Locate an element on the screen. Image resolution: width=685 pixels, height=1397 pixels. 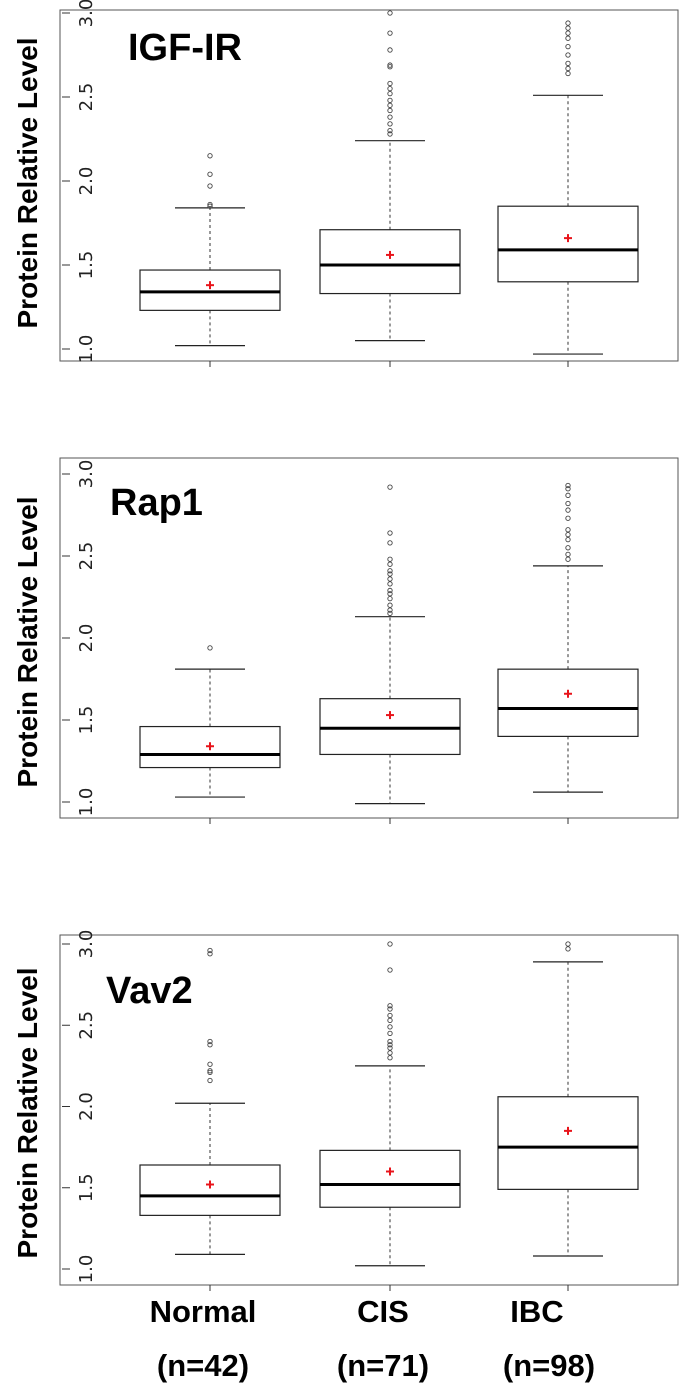
group-n-cis: (n=71) is located at coordinates (383, 1365).